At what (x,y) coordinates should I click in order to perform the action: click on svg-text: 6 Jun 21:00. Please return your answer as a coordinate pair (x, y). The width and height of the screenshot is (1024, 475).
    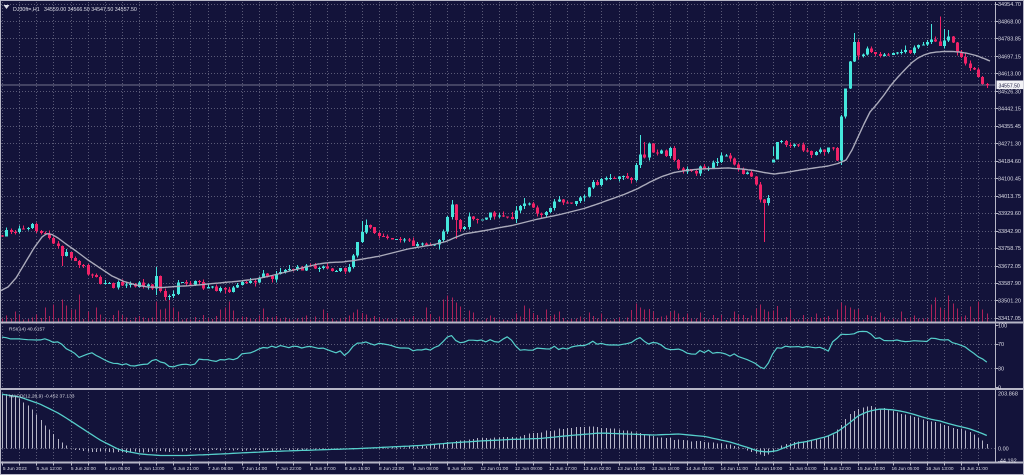
    Looking at the image, I should click on (186, 469).